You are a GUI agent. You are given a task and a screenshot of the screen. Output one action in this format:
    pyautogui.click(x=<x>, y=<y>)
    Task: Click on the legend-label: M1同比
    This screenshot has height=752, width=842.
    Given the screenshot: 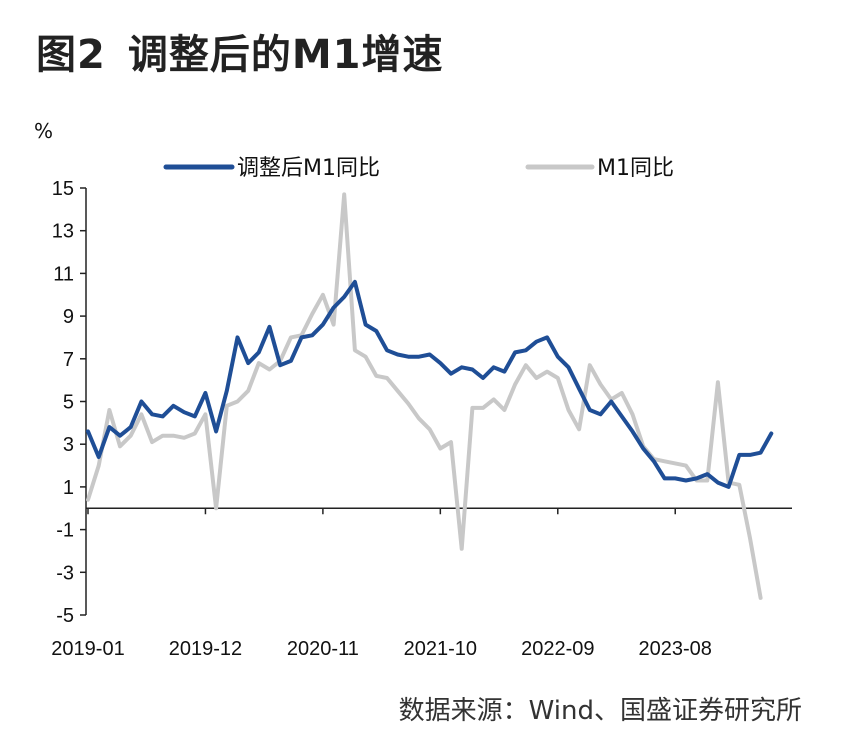 What is the action you would take?
    pyautogui.click(x=635, y=168)
    